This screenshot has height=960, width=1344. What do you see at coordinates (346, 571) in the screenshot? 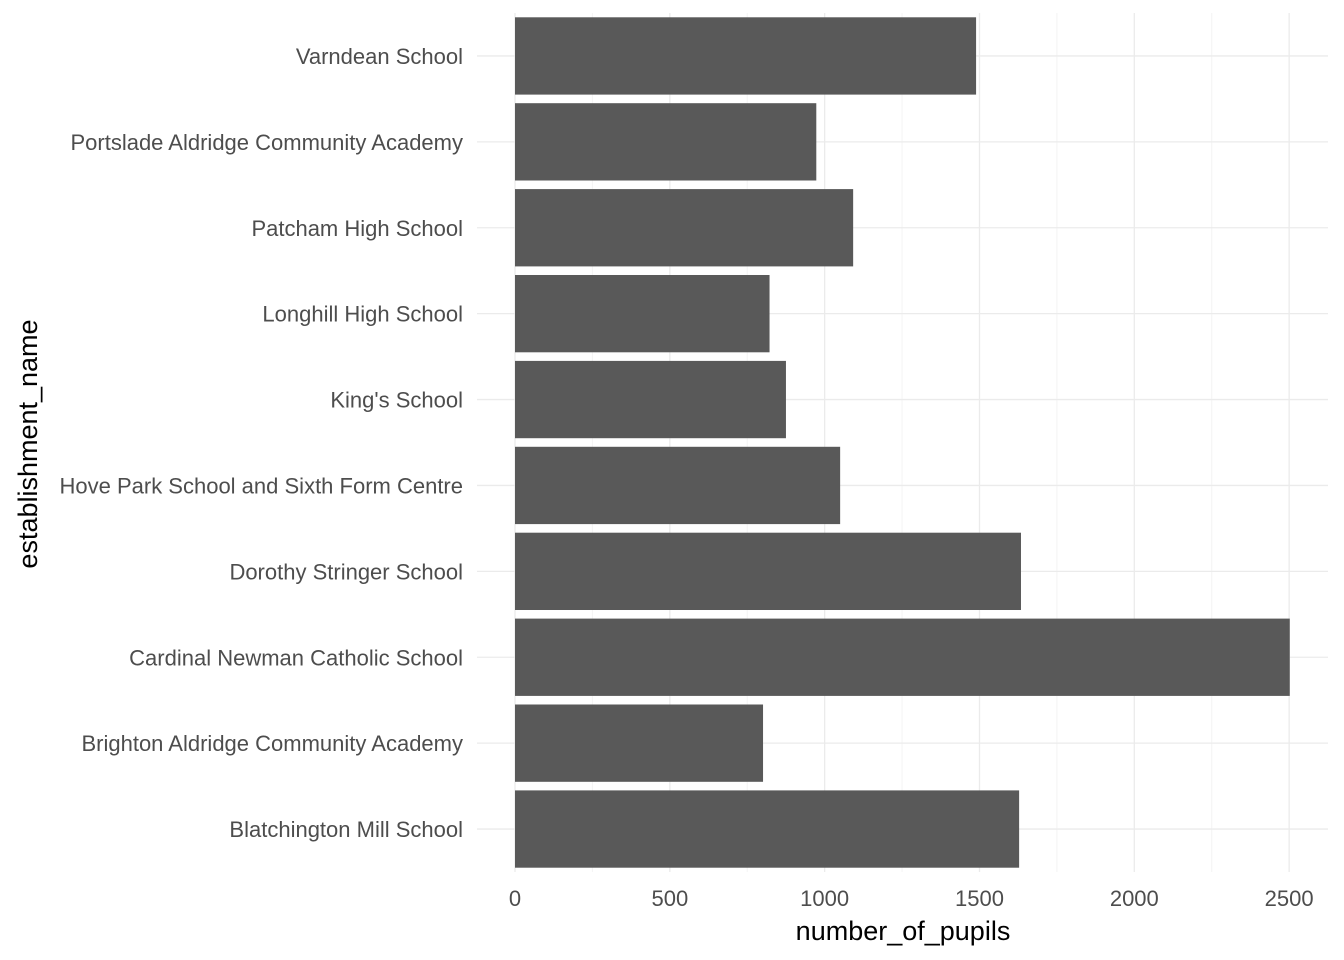
I see `y-tick-label: Dorothy Stringer School` at bounding box center [346, 571].